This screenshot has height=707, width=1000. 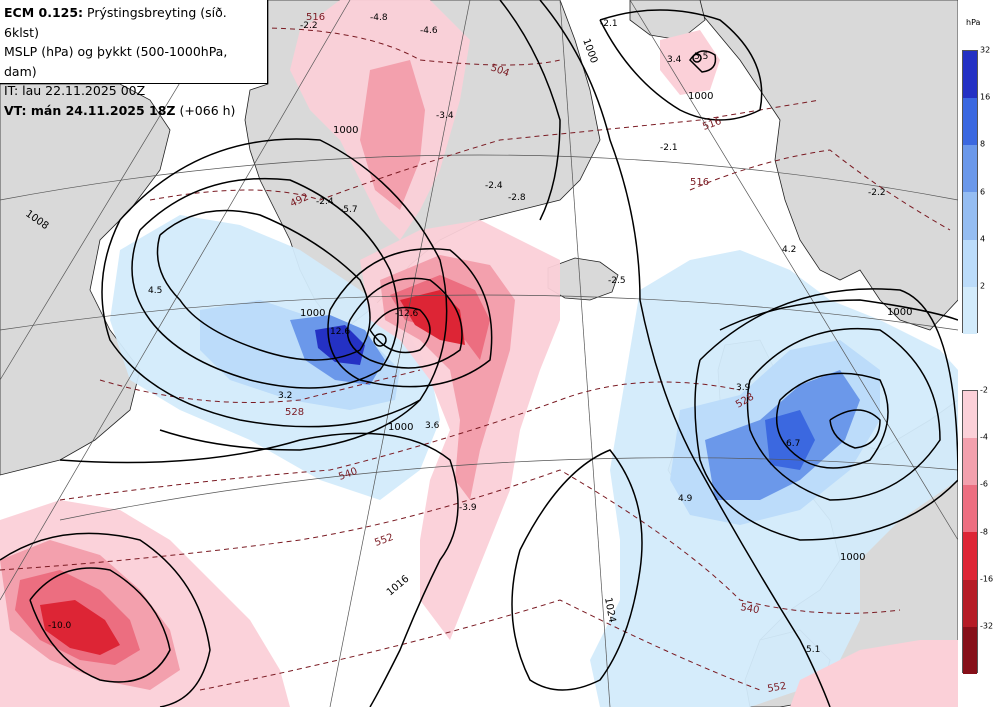 What do you see at coordinates (697, 58) in the screenshot?
I see `high-center-mark` at bounding box center [697, 58].